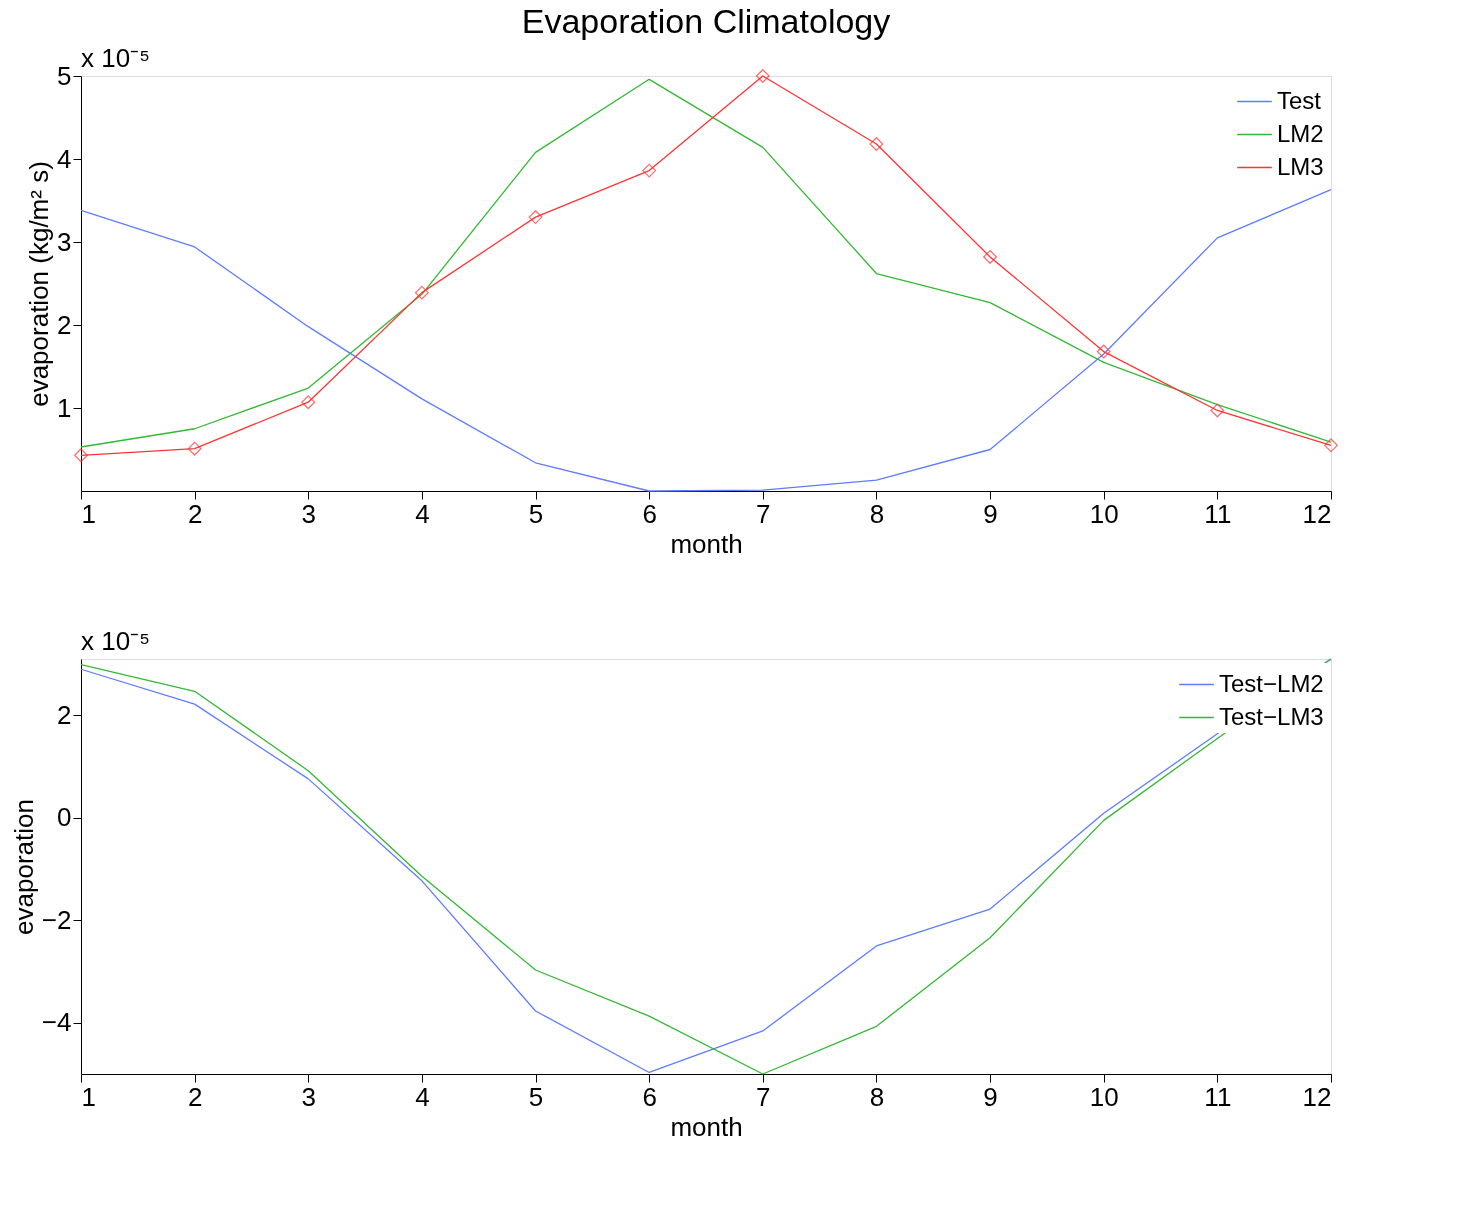 The image size is (1476, 1227). Describe the element at coordinates (56, 1022) in the screenshot. I see `y-tick-label: −4` at that location.